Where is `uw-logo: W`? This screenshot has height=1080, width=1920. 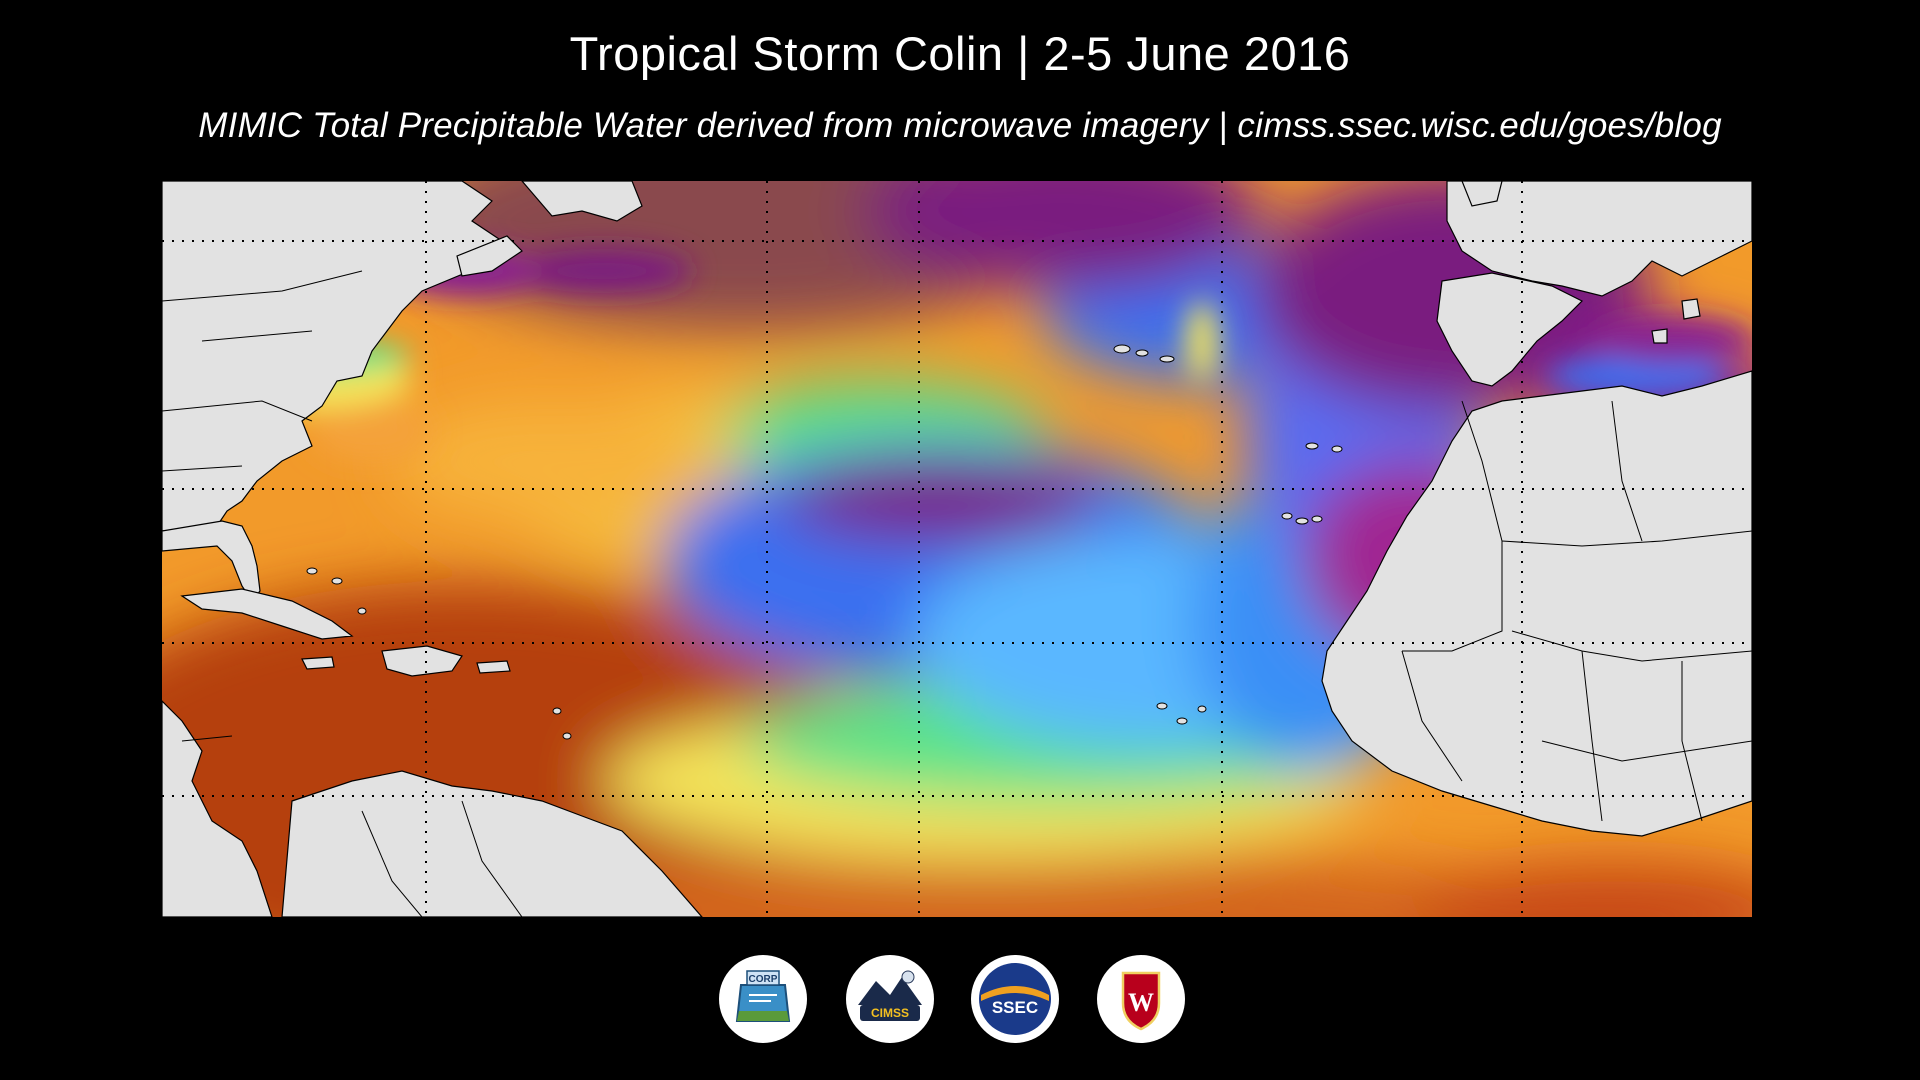
uw-logo: W is located at coordinates (1141, 999).